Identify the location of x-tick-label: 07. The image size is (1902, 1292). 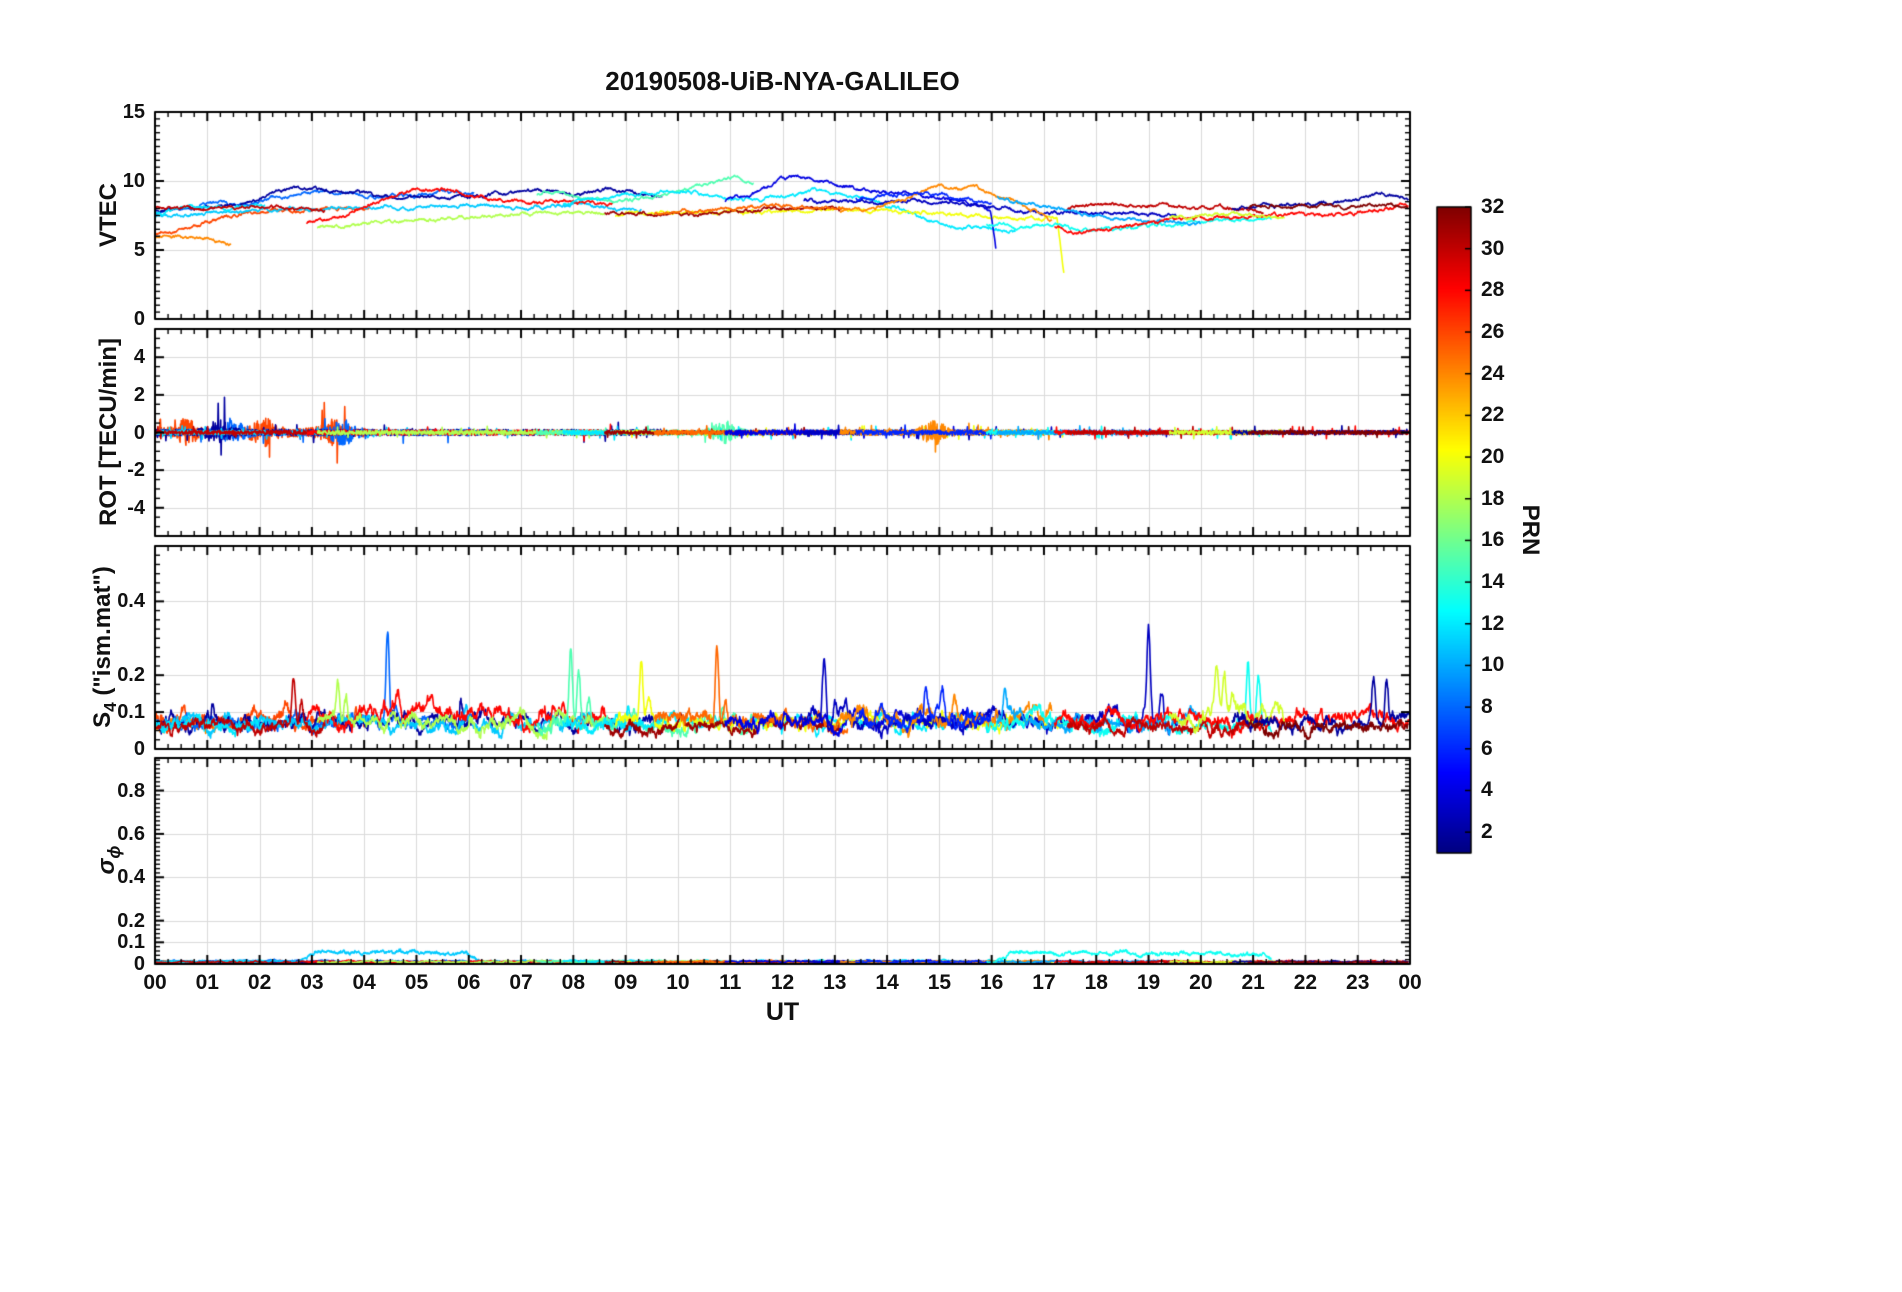
(521, 982).